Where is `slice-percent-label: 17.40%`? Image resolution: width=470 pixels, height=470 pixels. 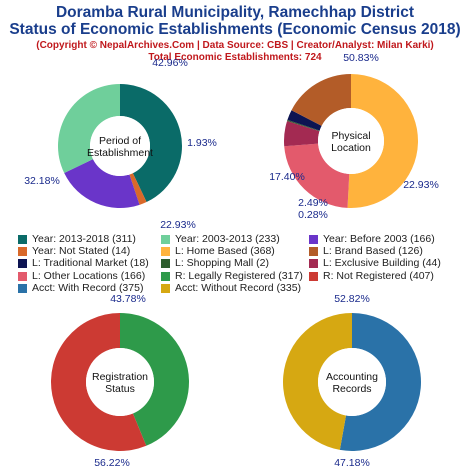
slice-percent-label: 17.40% is located at coordinates (287, 177).